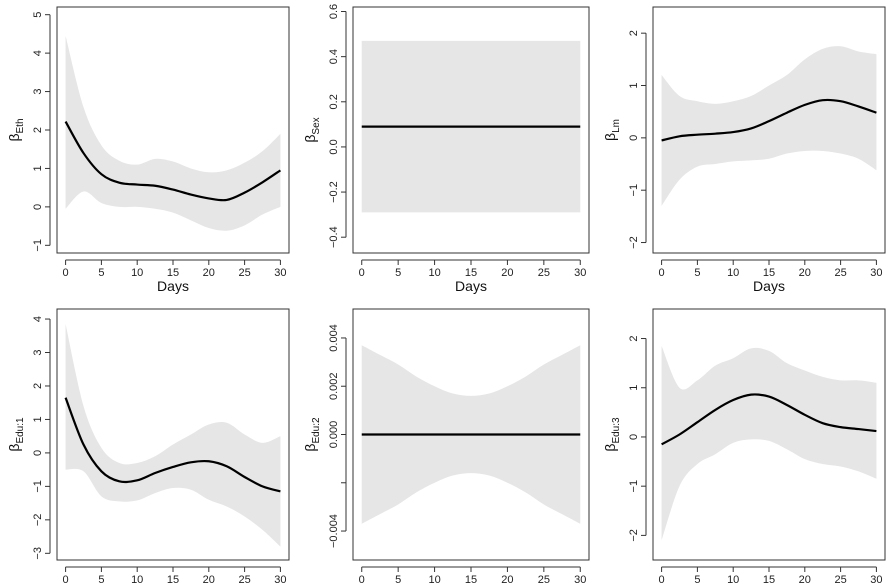  I want to click on y-tick-label: −0.4, so click(334, 237).